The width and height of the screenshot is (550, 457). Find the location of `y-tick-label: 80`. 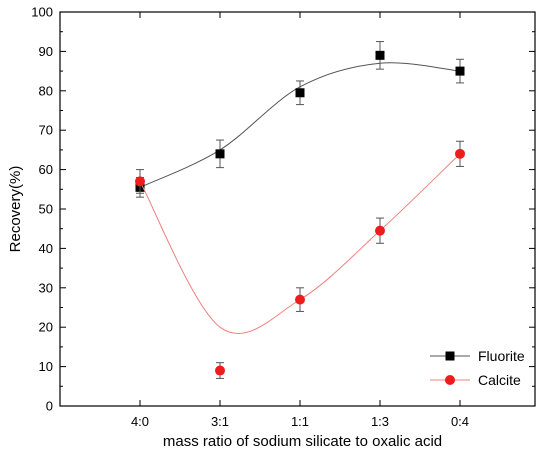

y-tick-label: 80 is located at coordinates (46, 90).